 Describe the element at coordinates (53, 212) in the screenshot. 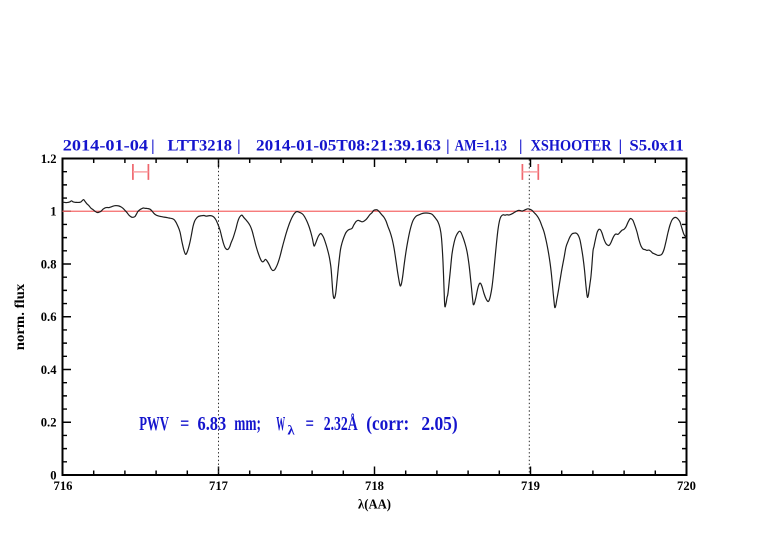

I see `svg-text: 1` at that location.